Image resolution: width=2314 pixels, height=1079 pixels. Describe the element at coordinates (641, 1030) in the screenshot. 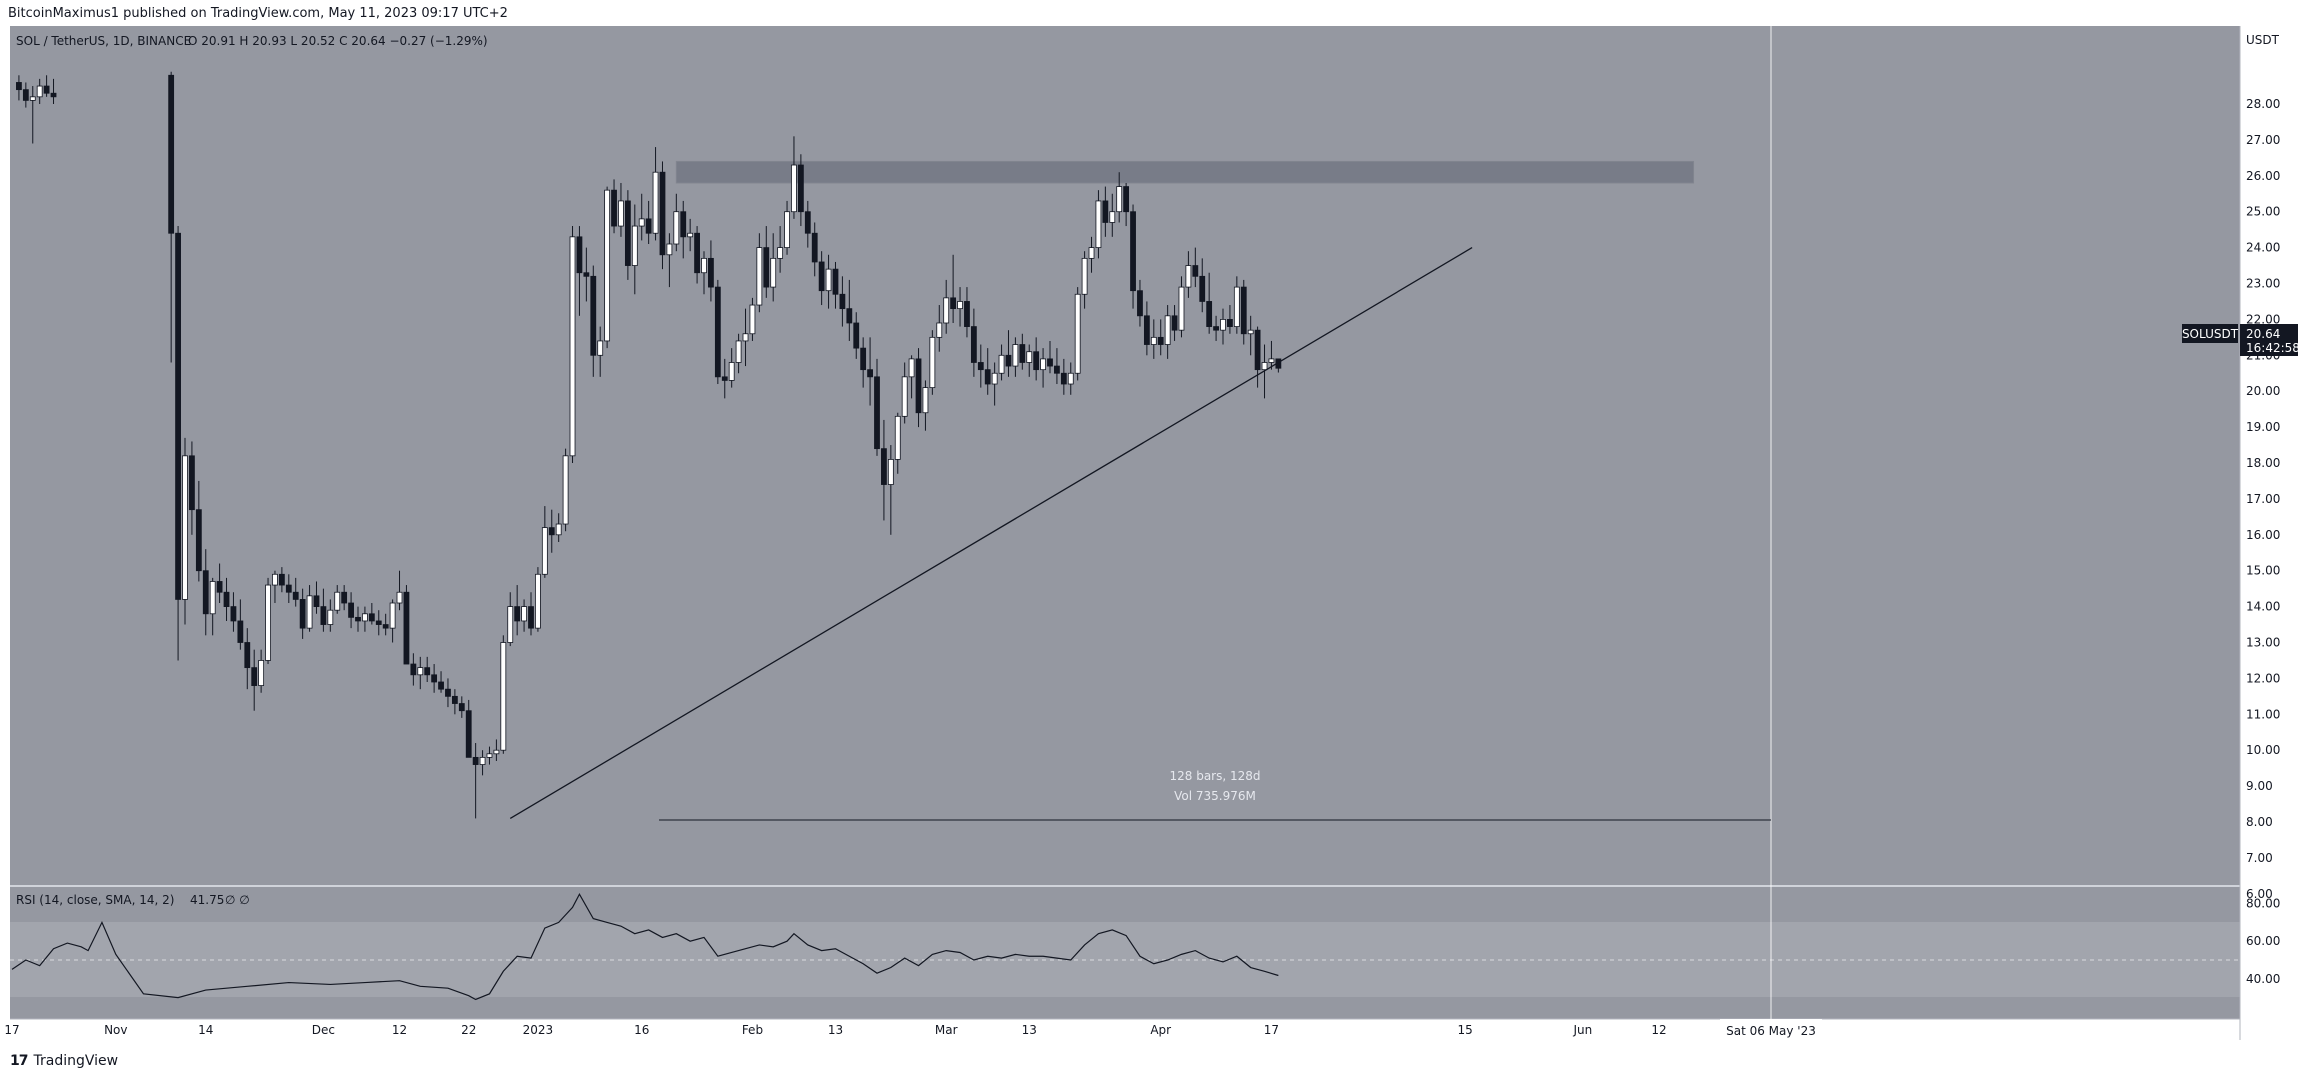

I see `time-tick-label: 16` at that location.